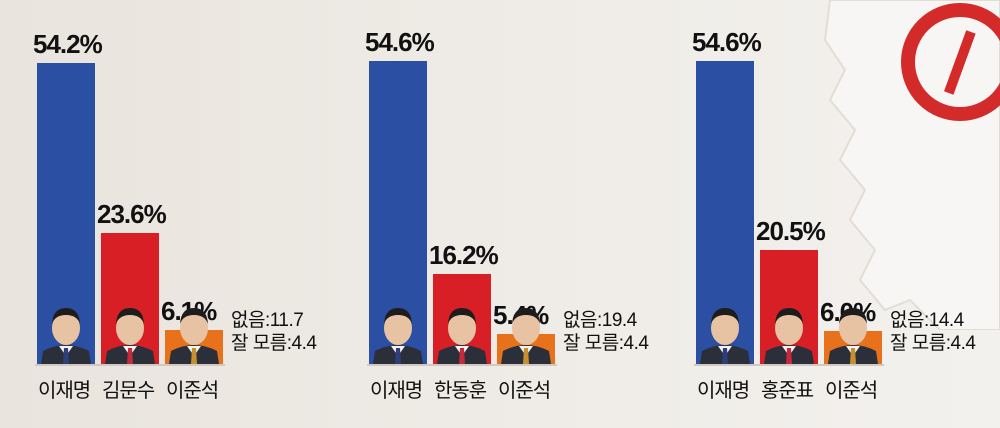 The width and height of the screenshot is (1000, 428). I want to click on none-line: 없음:11.7, so click(273, 320).